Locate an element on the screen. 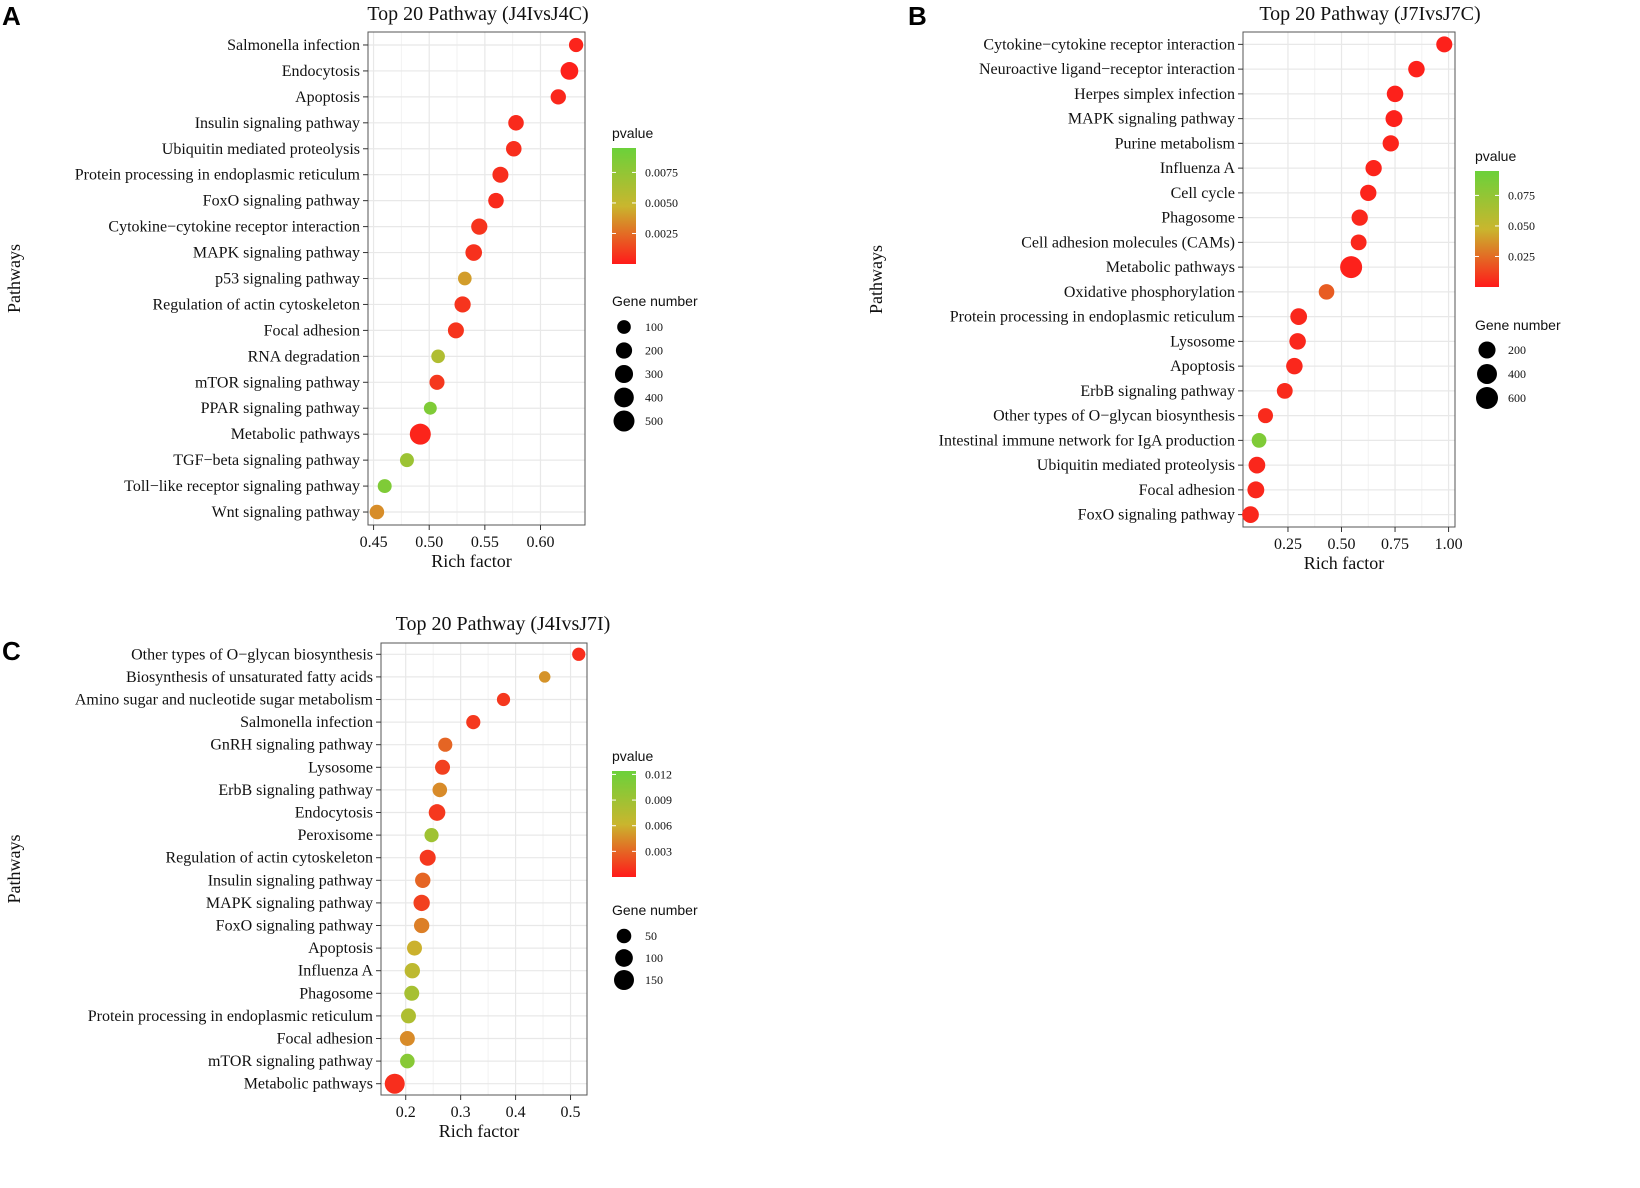 This screenshot has width=1640, height=1188. pathway-label: Purine metabolism is located at coordinates (1175, 143).